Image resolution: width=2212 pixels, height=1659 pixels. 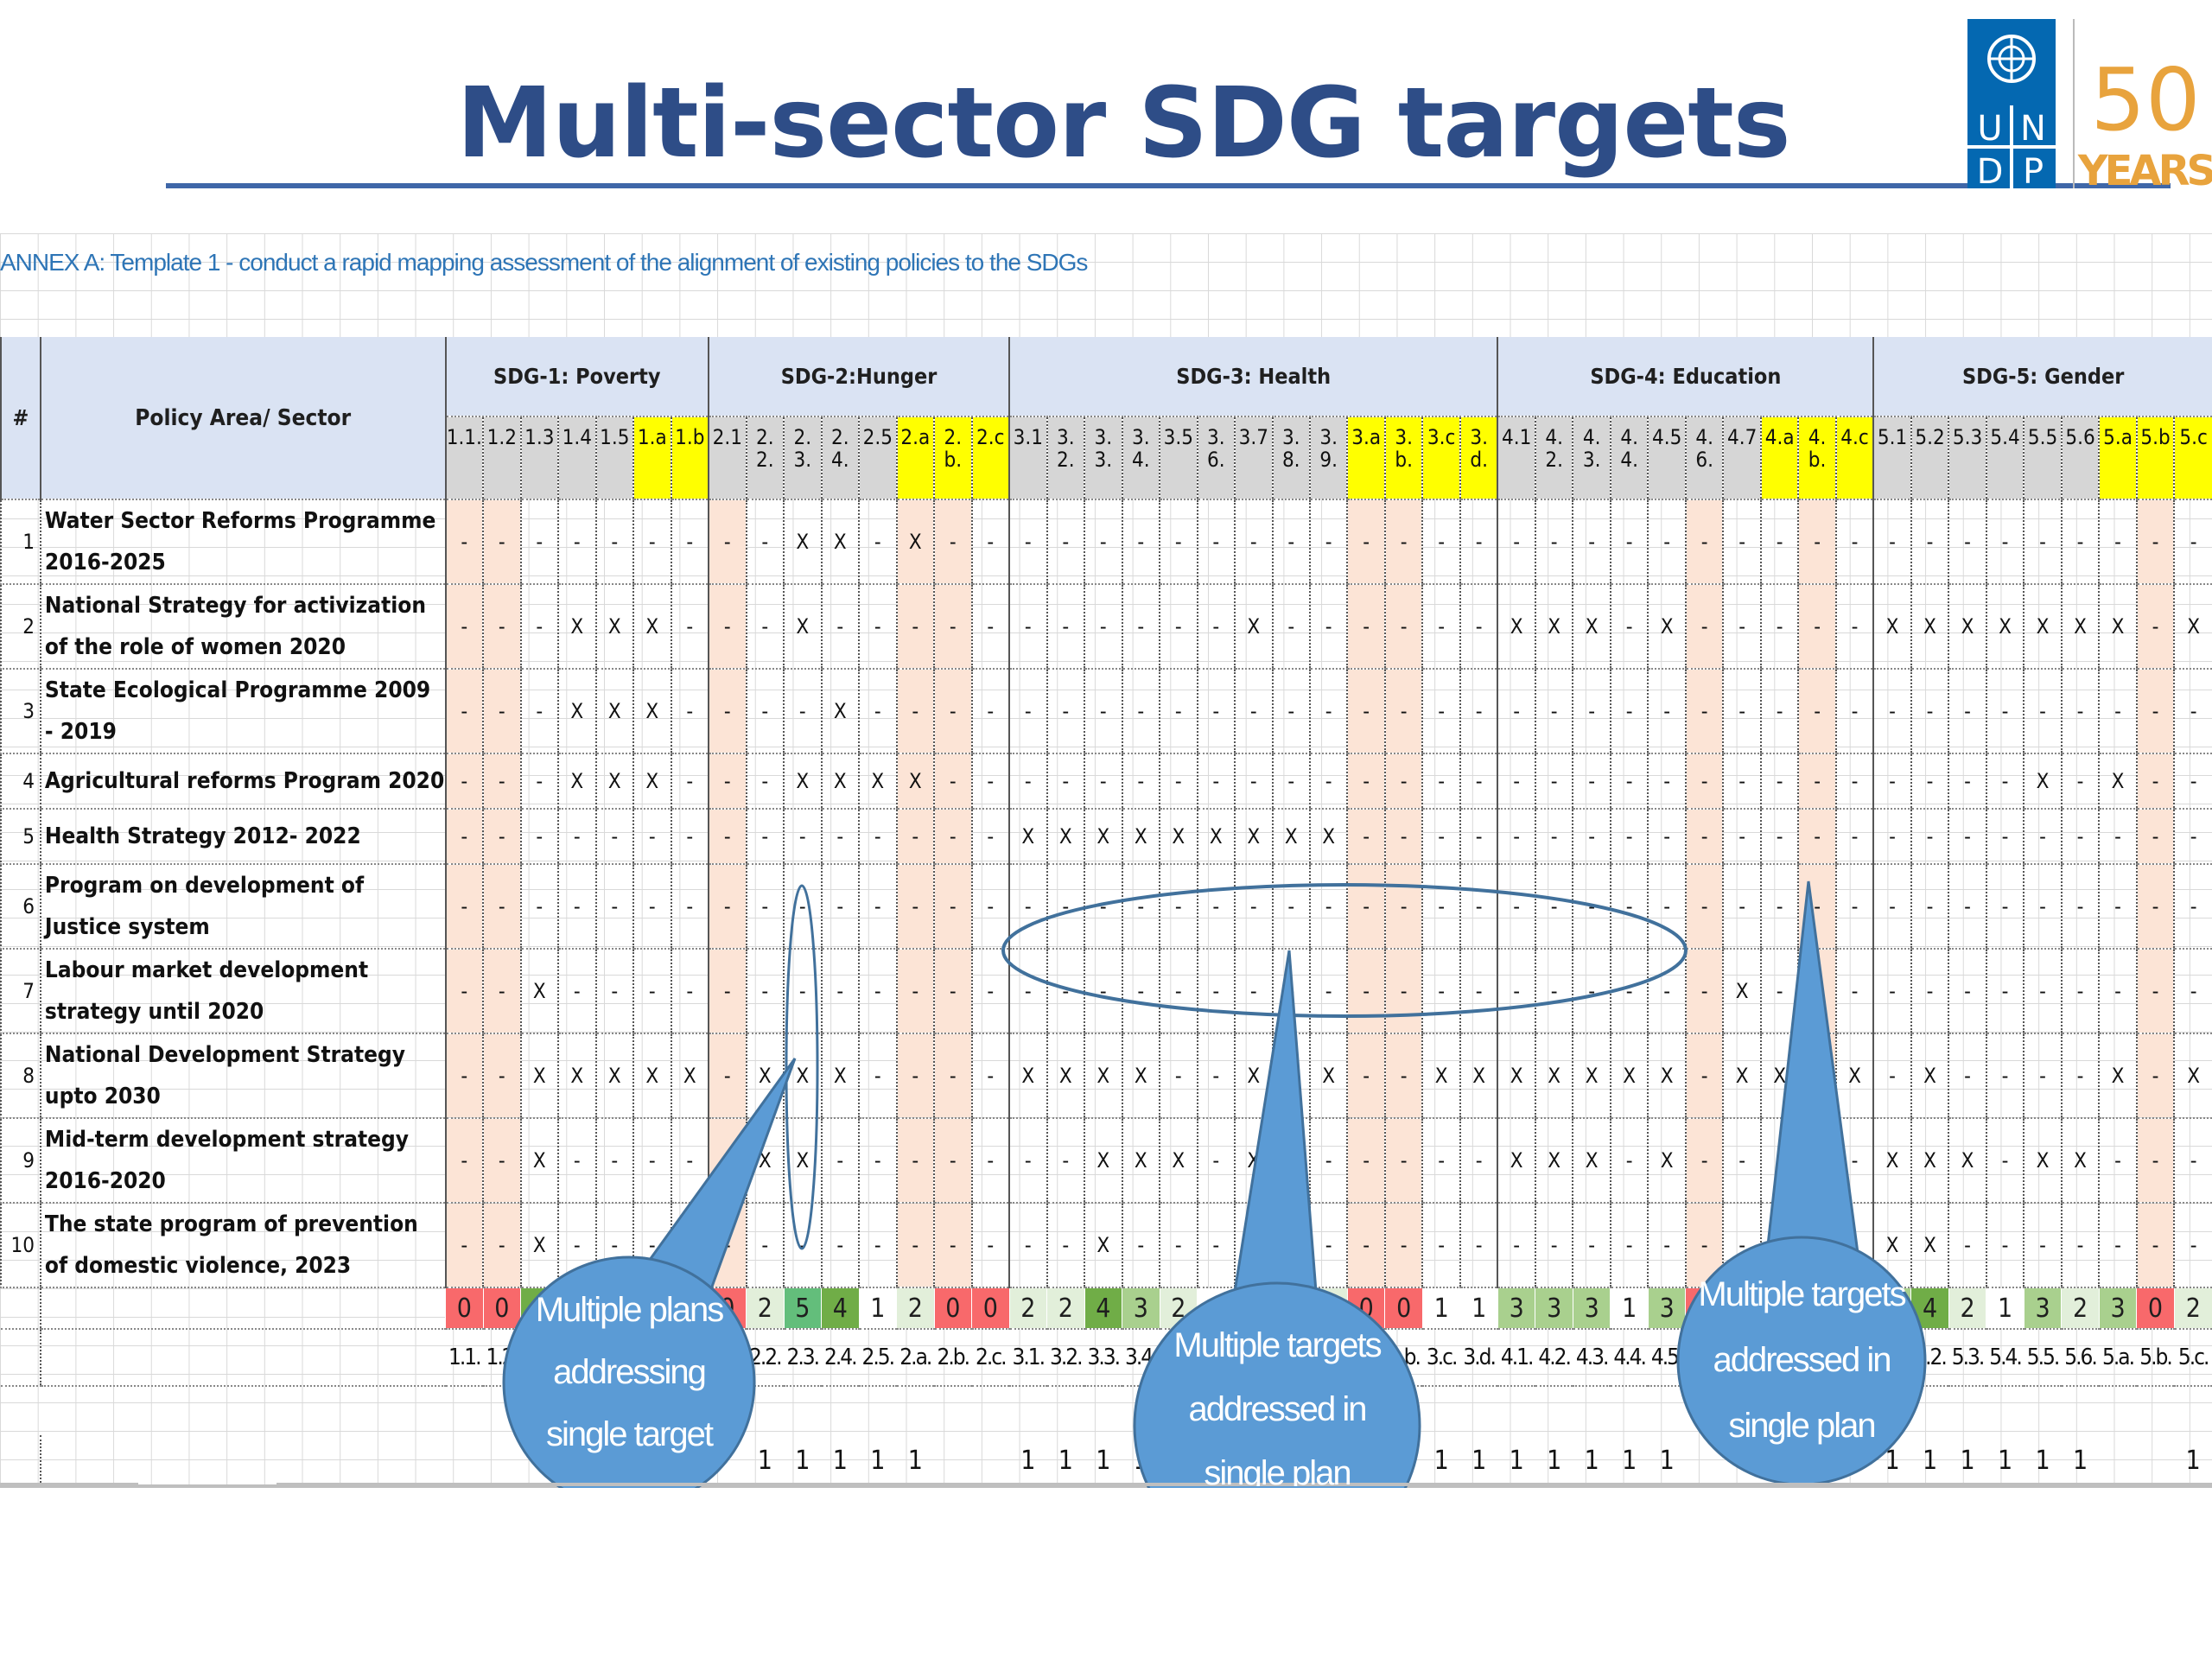 I want to click on target-code-header: 3. b., so click(x=1403, y=458).